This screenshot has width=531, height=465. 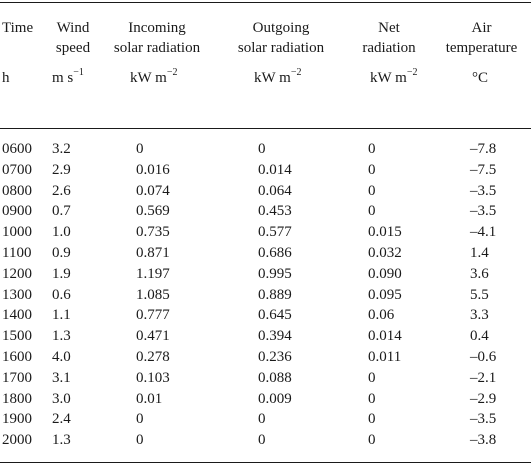 What do you see at coordinates (275, 273) in the screenshot?
I see `cell-outgoing: 0.995` at bounding box center [275, 273].